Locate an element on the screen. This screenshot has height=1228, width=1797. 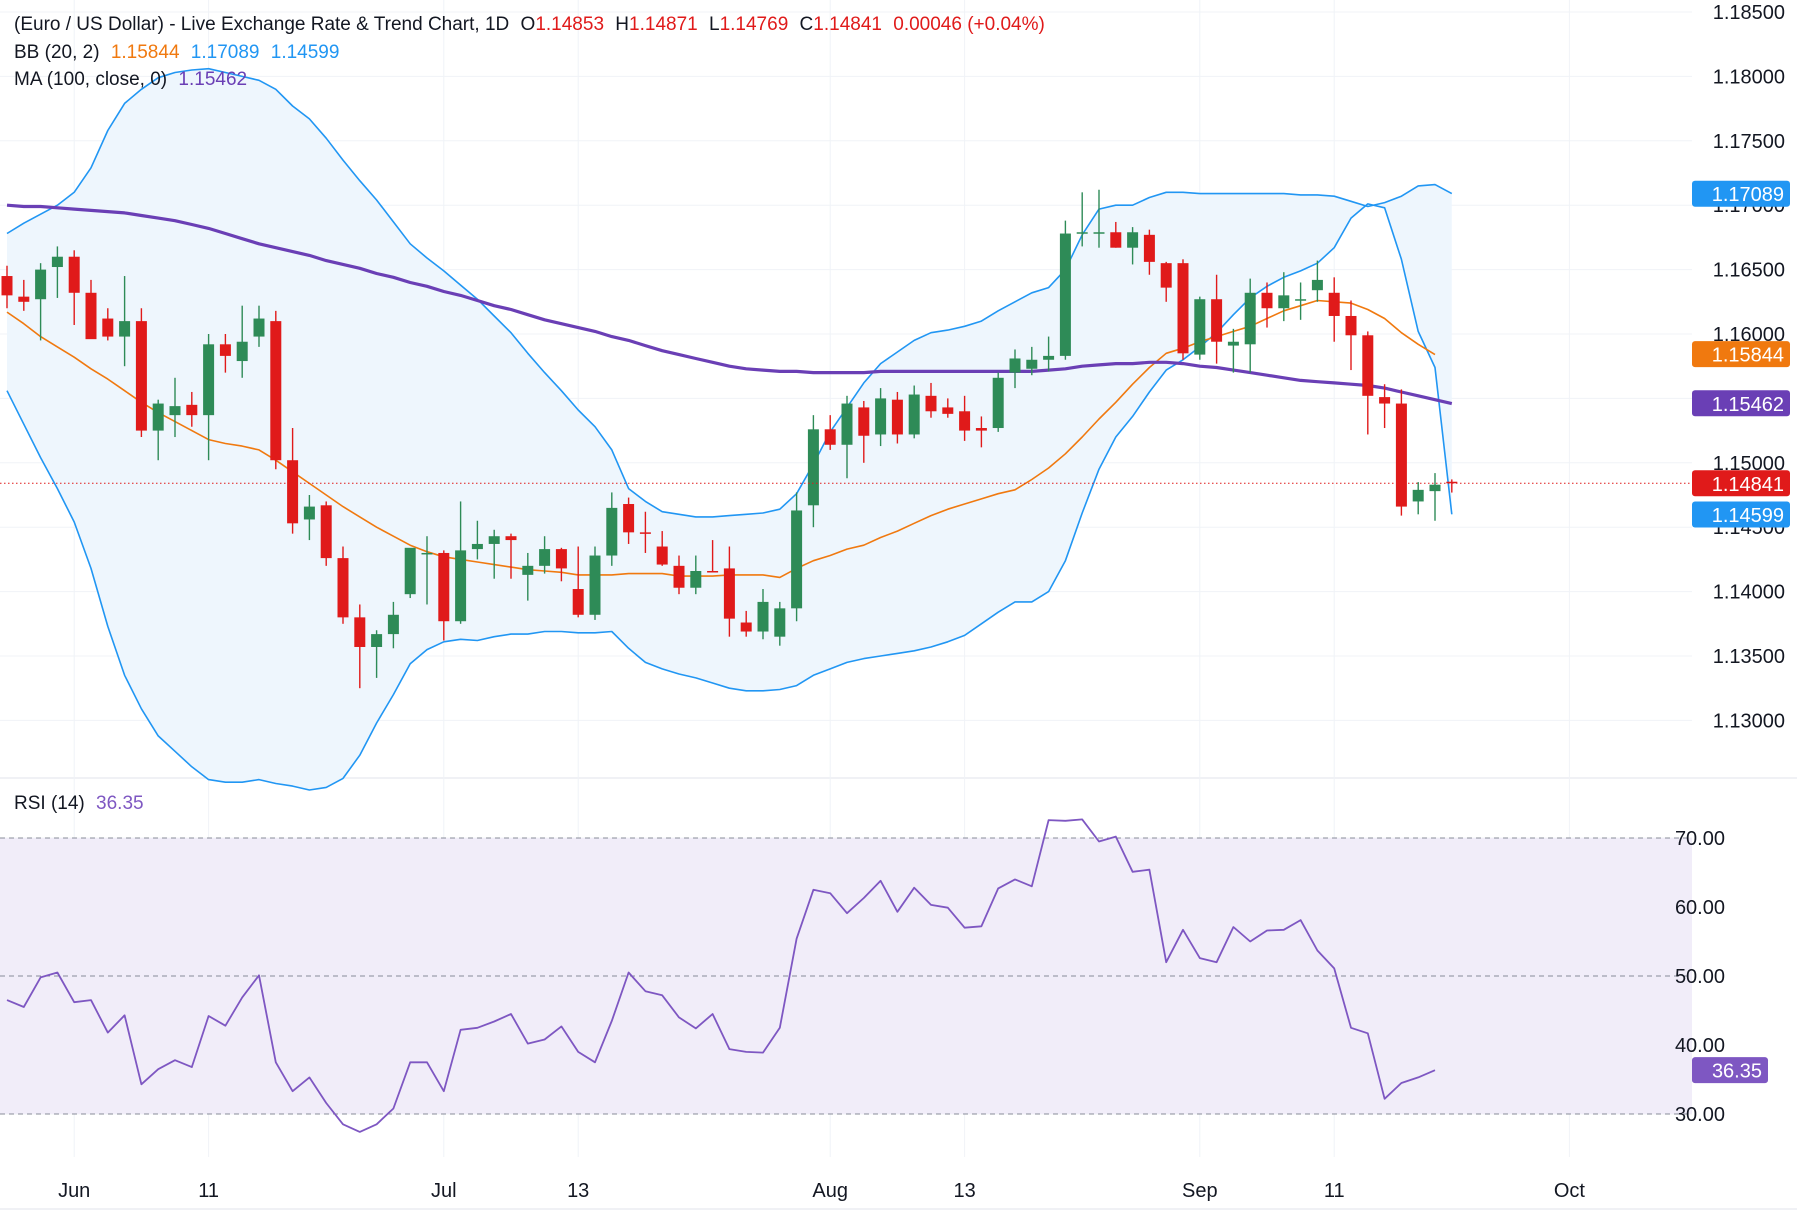
change-value: 0.00046 (+0.04%) is located at coordinates (969, 24).